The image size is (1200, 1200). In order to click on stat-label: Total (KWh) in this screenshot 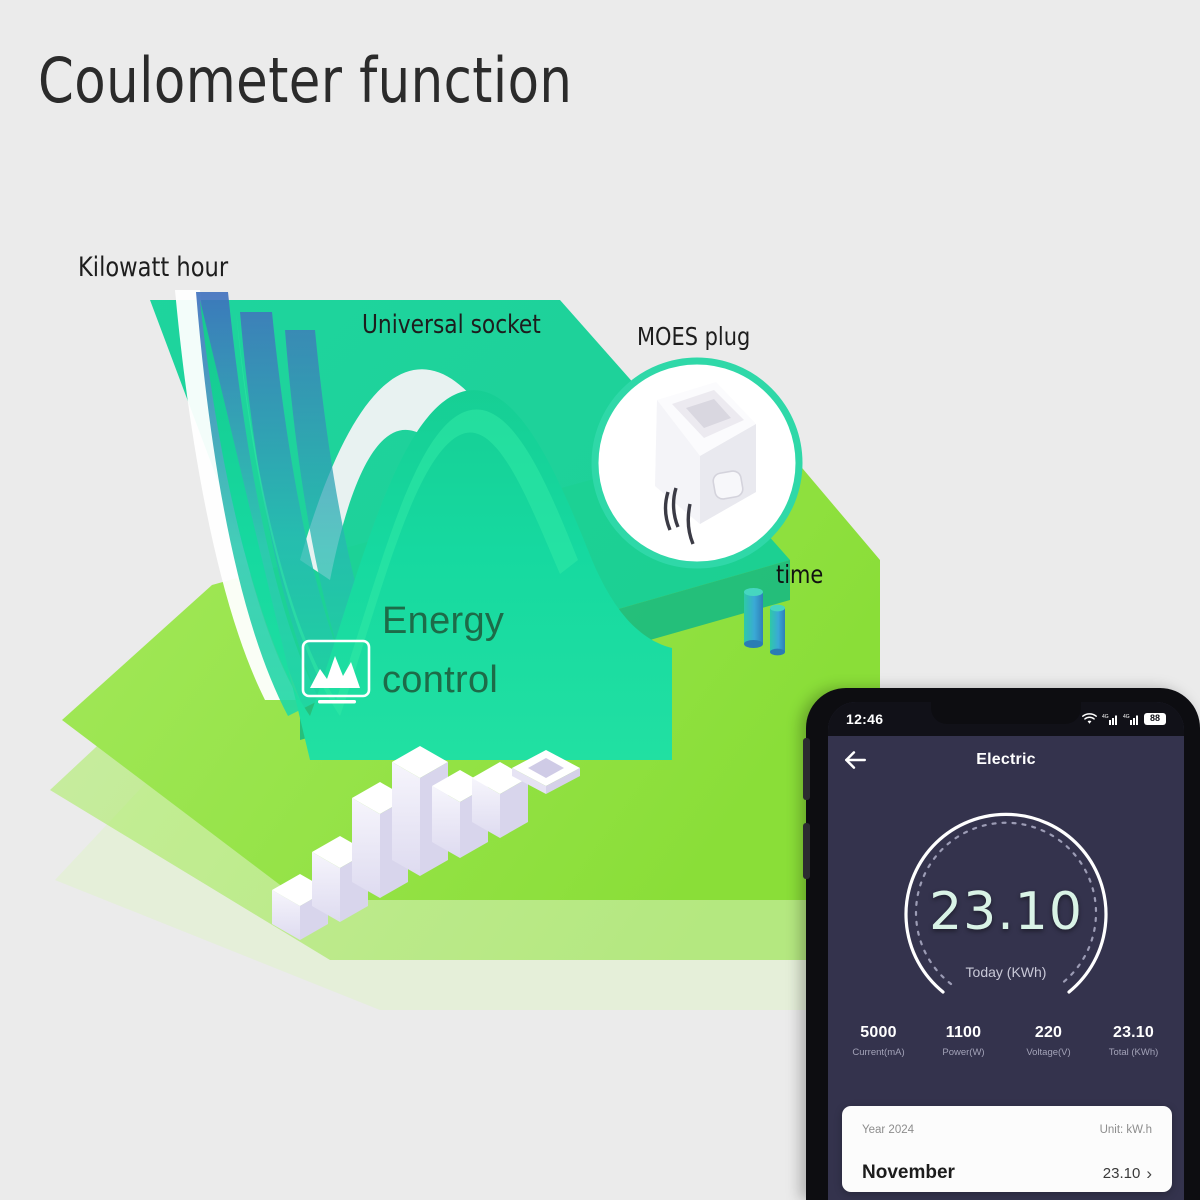, I will do `click(1133, 1052)`.